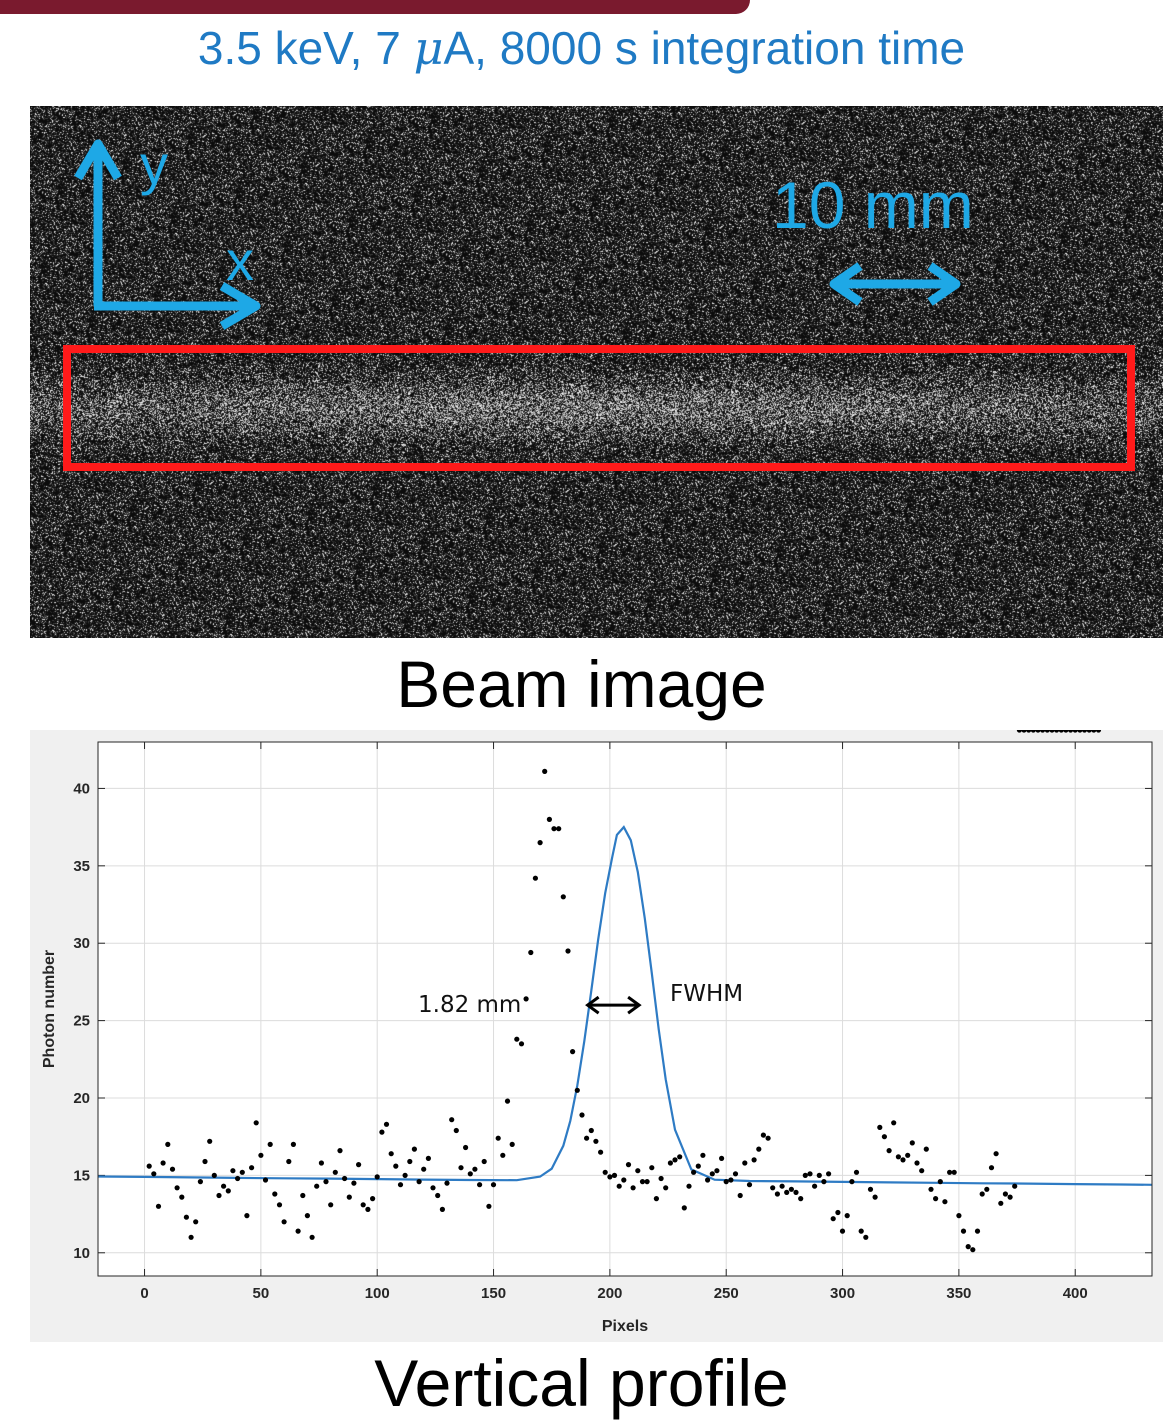  I want to click on scale-bar-double-arrow-icon, so click(895, 284).